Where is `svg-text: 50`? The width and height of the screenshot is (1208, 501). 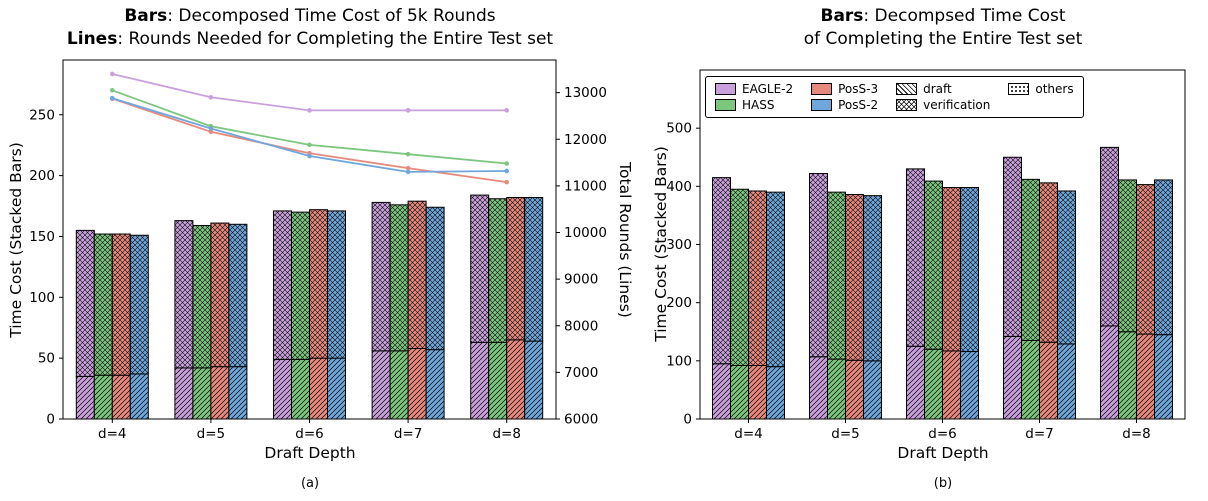 svg-text: 50 is located at coordinates (46, 359).